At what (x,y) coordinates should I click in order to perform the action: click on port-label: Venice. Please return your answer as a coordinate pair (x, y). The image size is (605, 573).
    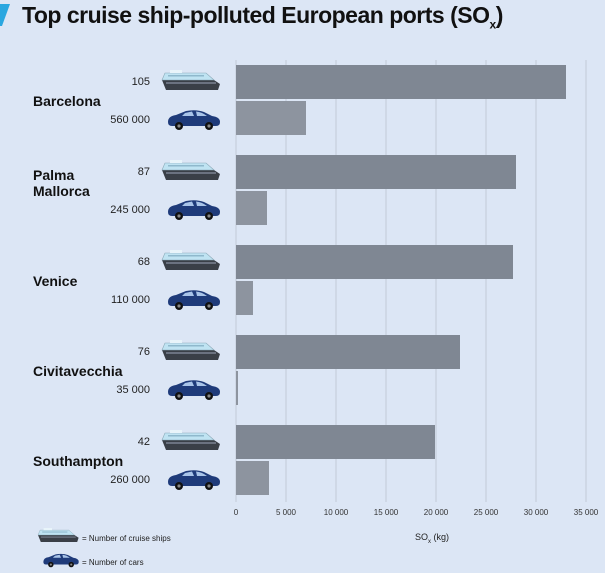
    Looking at the image, I should click on (55, 281).